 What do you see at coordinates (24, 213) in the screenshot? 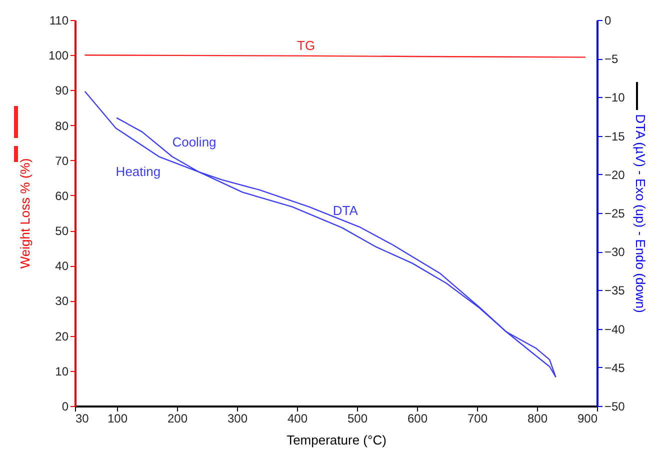
I see `y-axis-title: Weight Loss % (%)` at bounding box center [24, 213].